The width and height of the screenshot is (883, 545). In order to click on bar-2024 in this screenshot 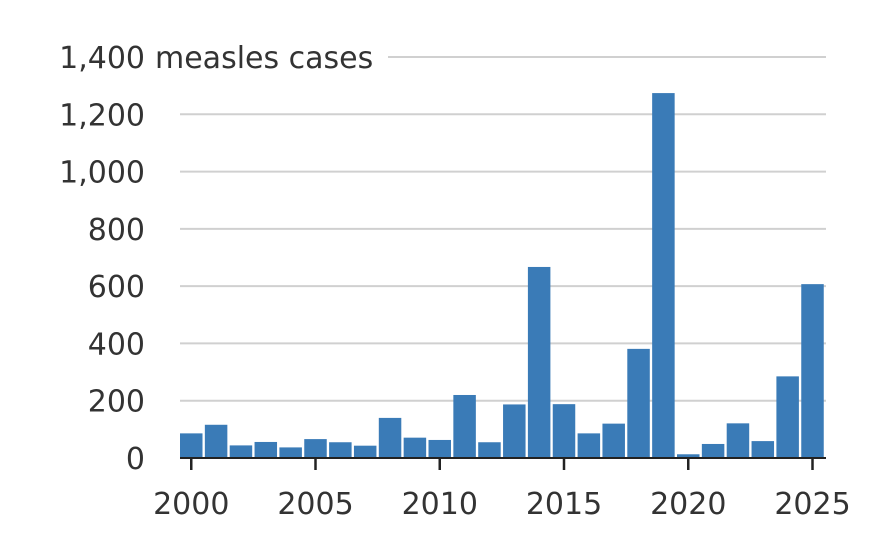, I will do `click(787, 417)`.